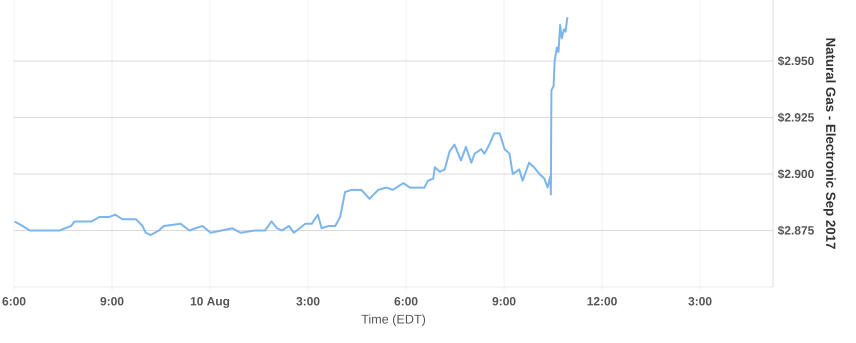  I want to click on y-tick-label: $2.875, so click(796, 231).